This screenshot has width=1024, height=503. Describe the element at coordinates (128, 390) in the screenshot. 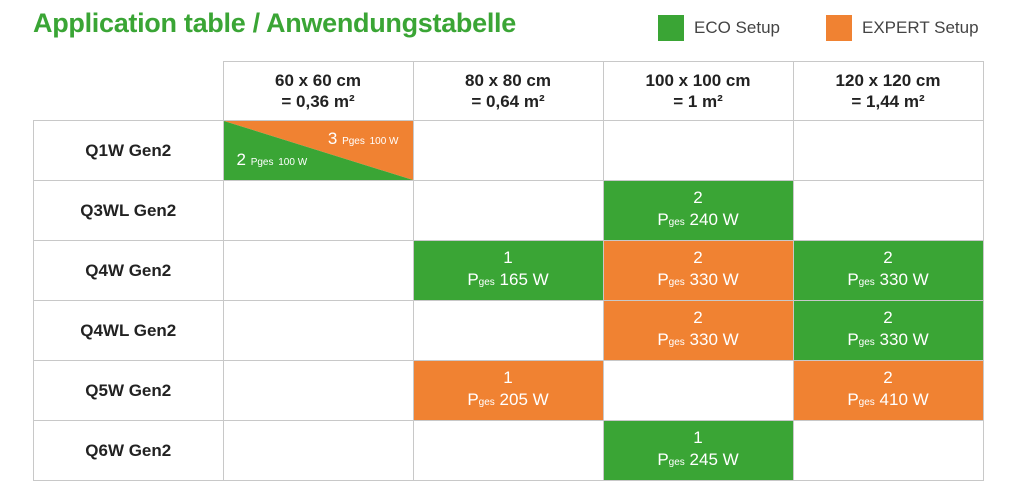

I see `row-label: Q5W Gen2` at that location.